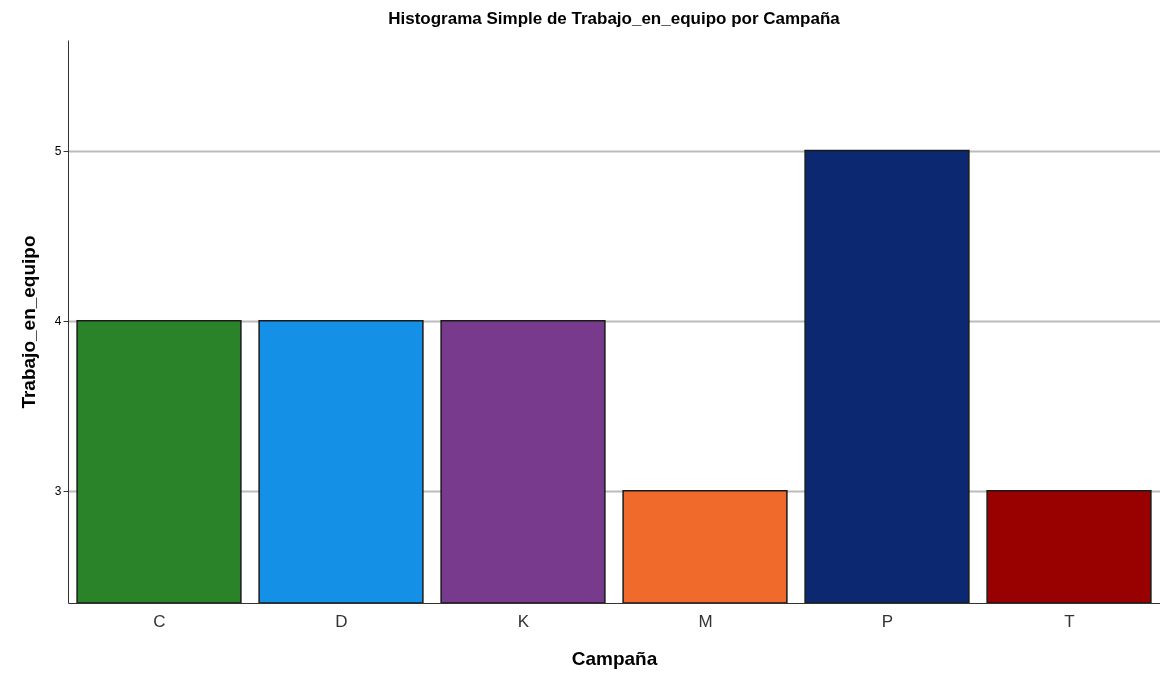 The height and width of the screenshot is (682, 1160). Describe the element at coordinates (58, 151) in the screenshot. I see `y-tick-label: 5` at that location.